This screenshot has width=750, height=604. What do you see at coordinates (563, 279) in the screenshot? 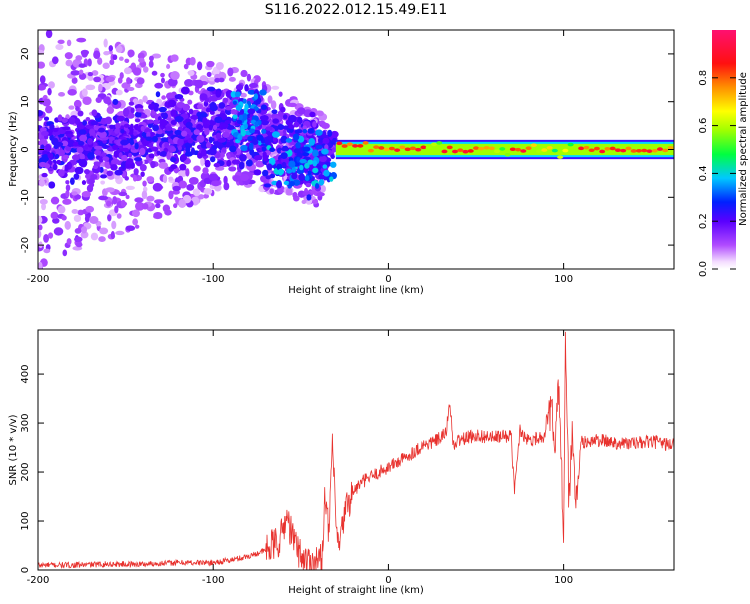
I see `spectrogram-x-tick-label: 100` at bounding box center [563, 279].